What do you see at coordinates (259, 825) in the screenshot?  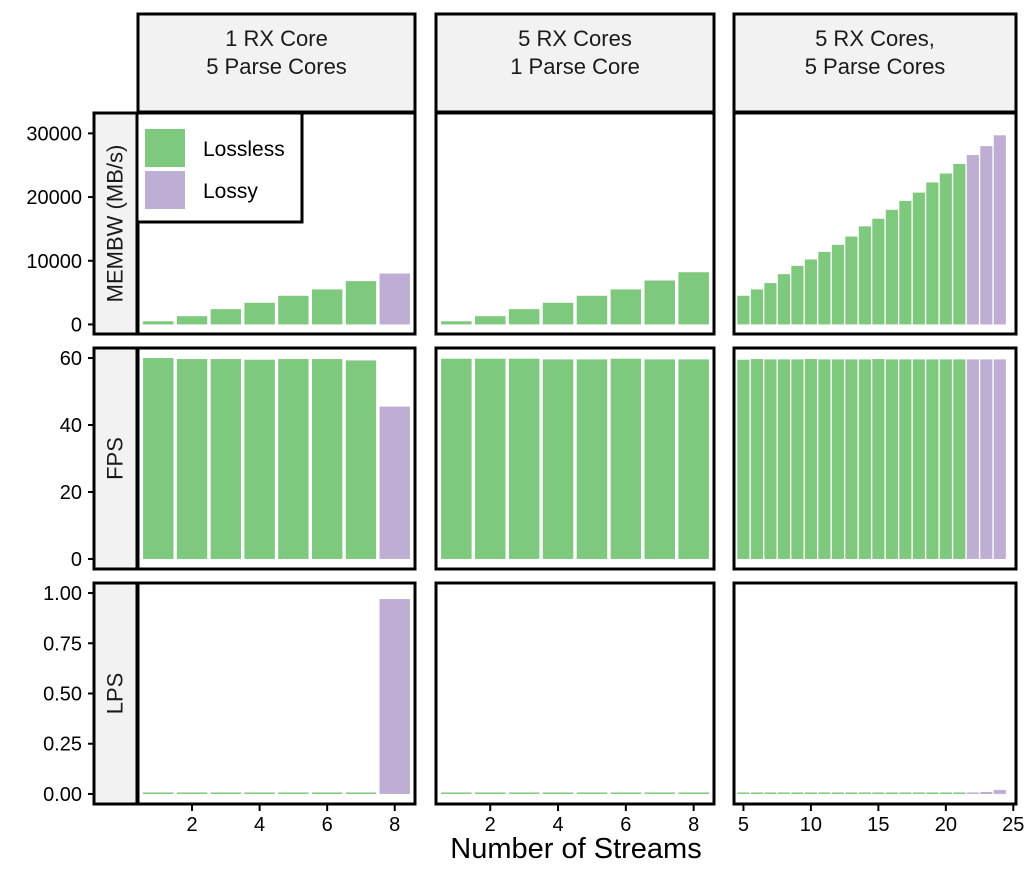 I see `x-tick-label: 4` at bounding box center [259, 825].